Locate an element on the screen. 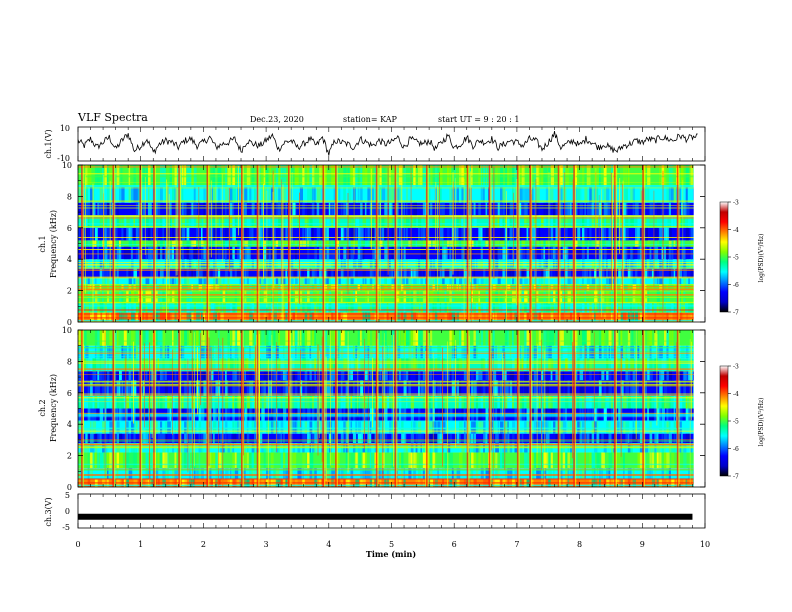 The height and width of the screenshot is (612, 792). sferic-spike is located at coordinates (677, 408).